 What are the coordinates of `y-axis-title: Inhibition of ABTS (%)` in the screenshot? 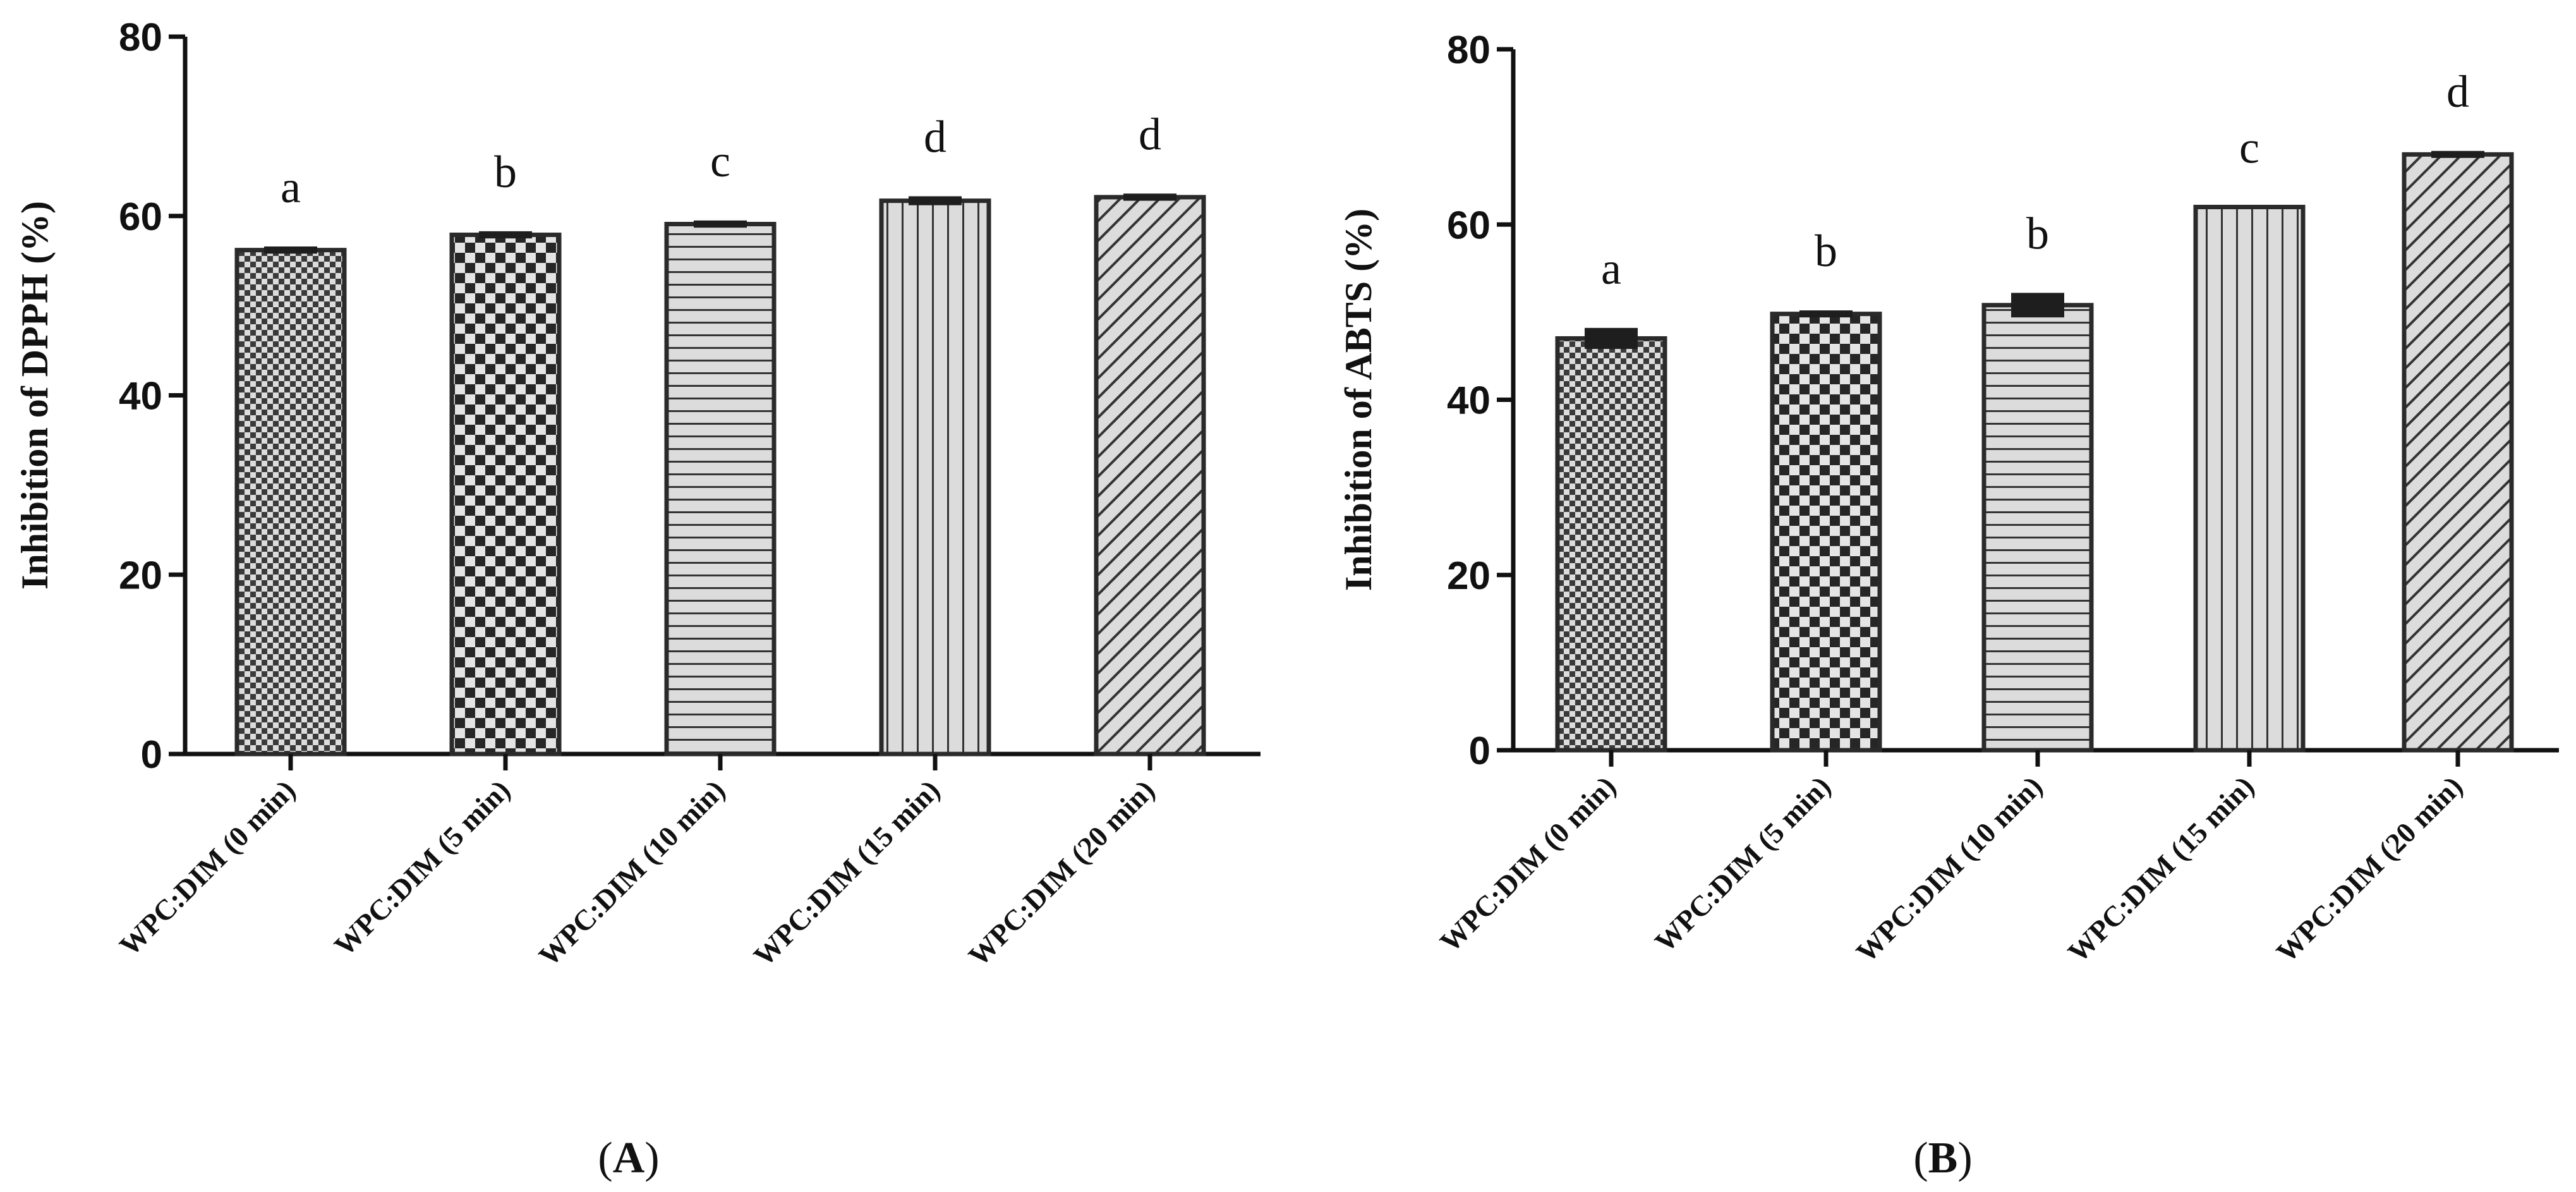 It's located at (1358, 400).